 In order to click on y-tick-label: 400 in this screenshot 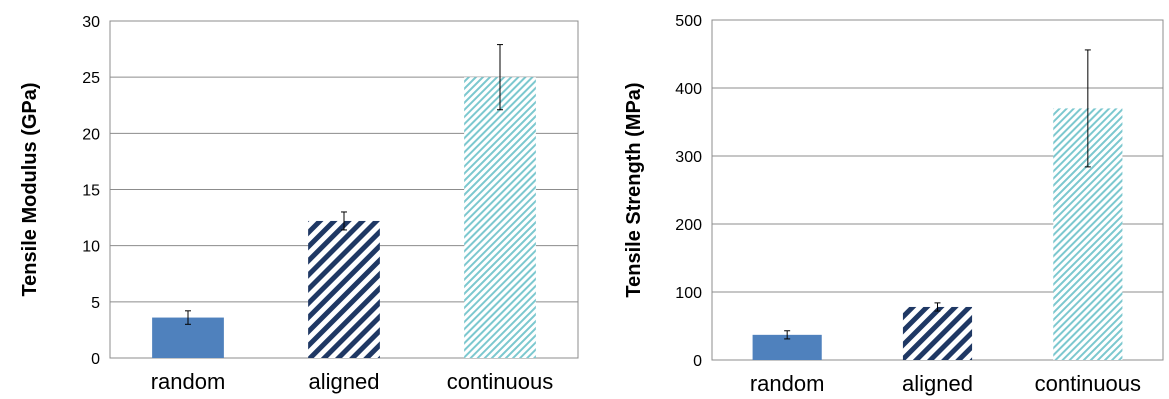, I will do `click(688, 89)`.